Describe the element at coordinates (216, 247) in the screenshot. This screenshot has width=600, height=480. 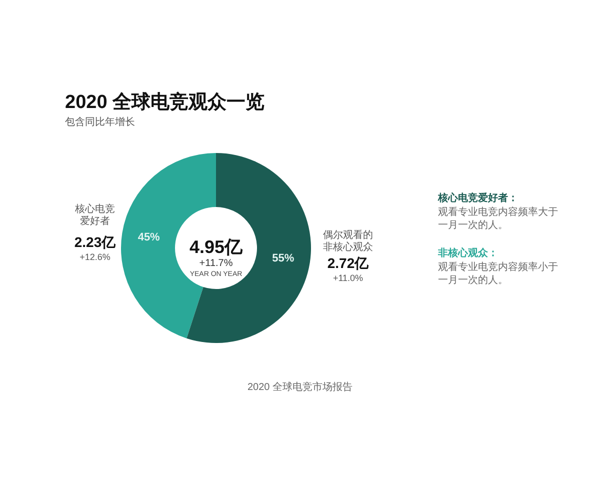
I see `text: 4.95亿` at that location.